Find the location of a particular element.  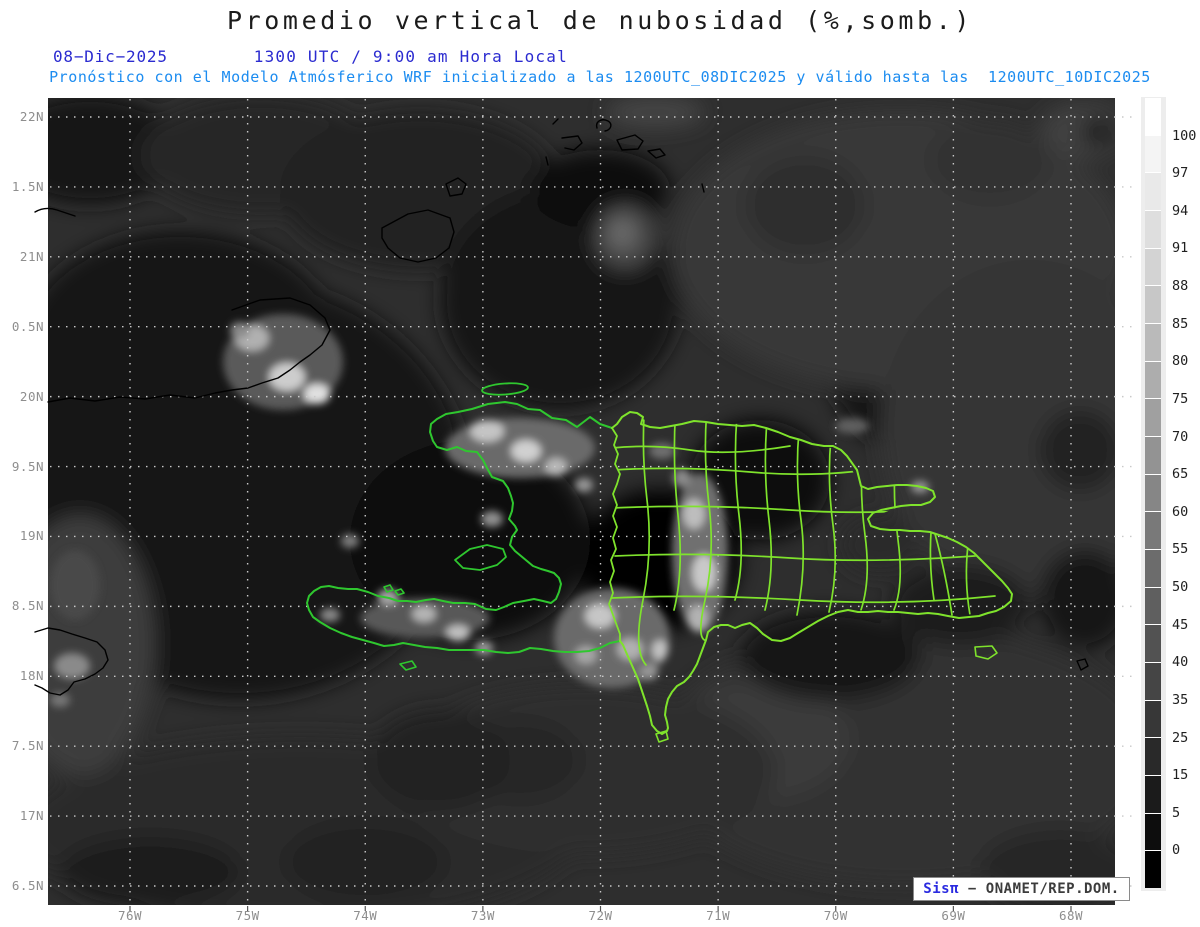

watermark-credit: − ONAMET/REP.DOM. is located at coordinates (1043, 889).